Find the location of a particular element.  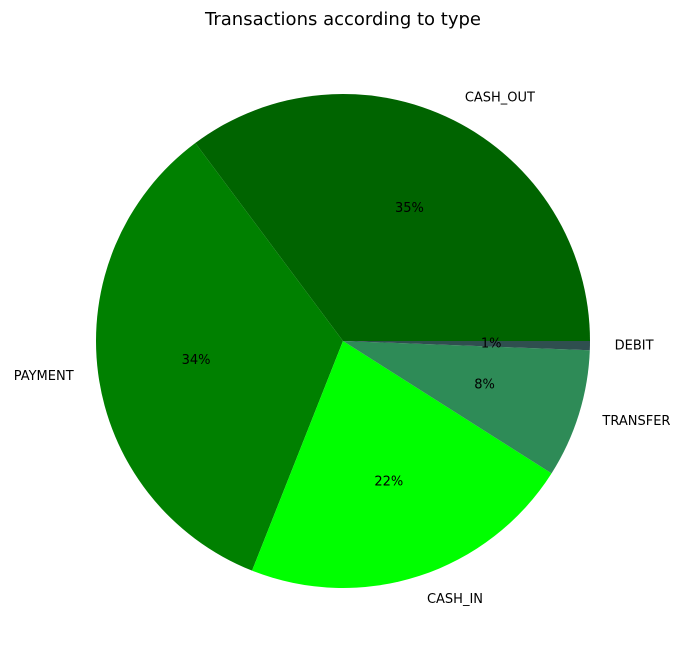

slice-label-cash-in: CASH_IN is located at coordinates (455, 599).